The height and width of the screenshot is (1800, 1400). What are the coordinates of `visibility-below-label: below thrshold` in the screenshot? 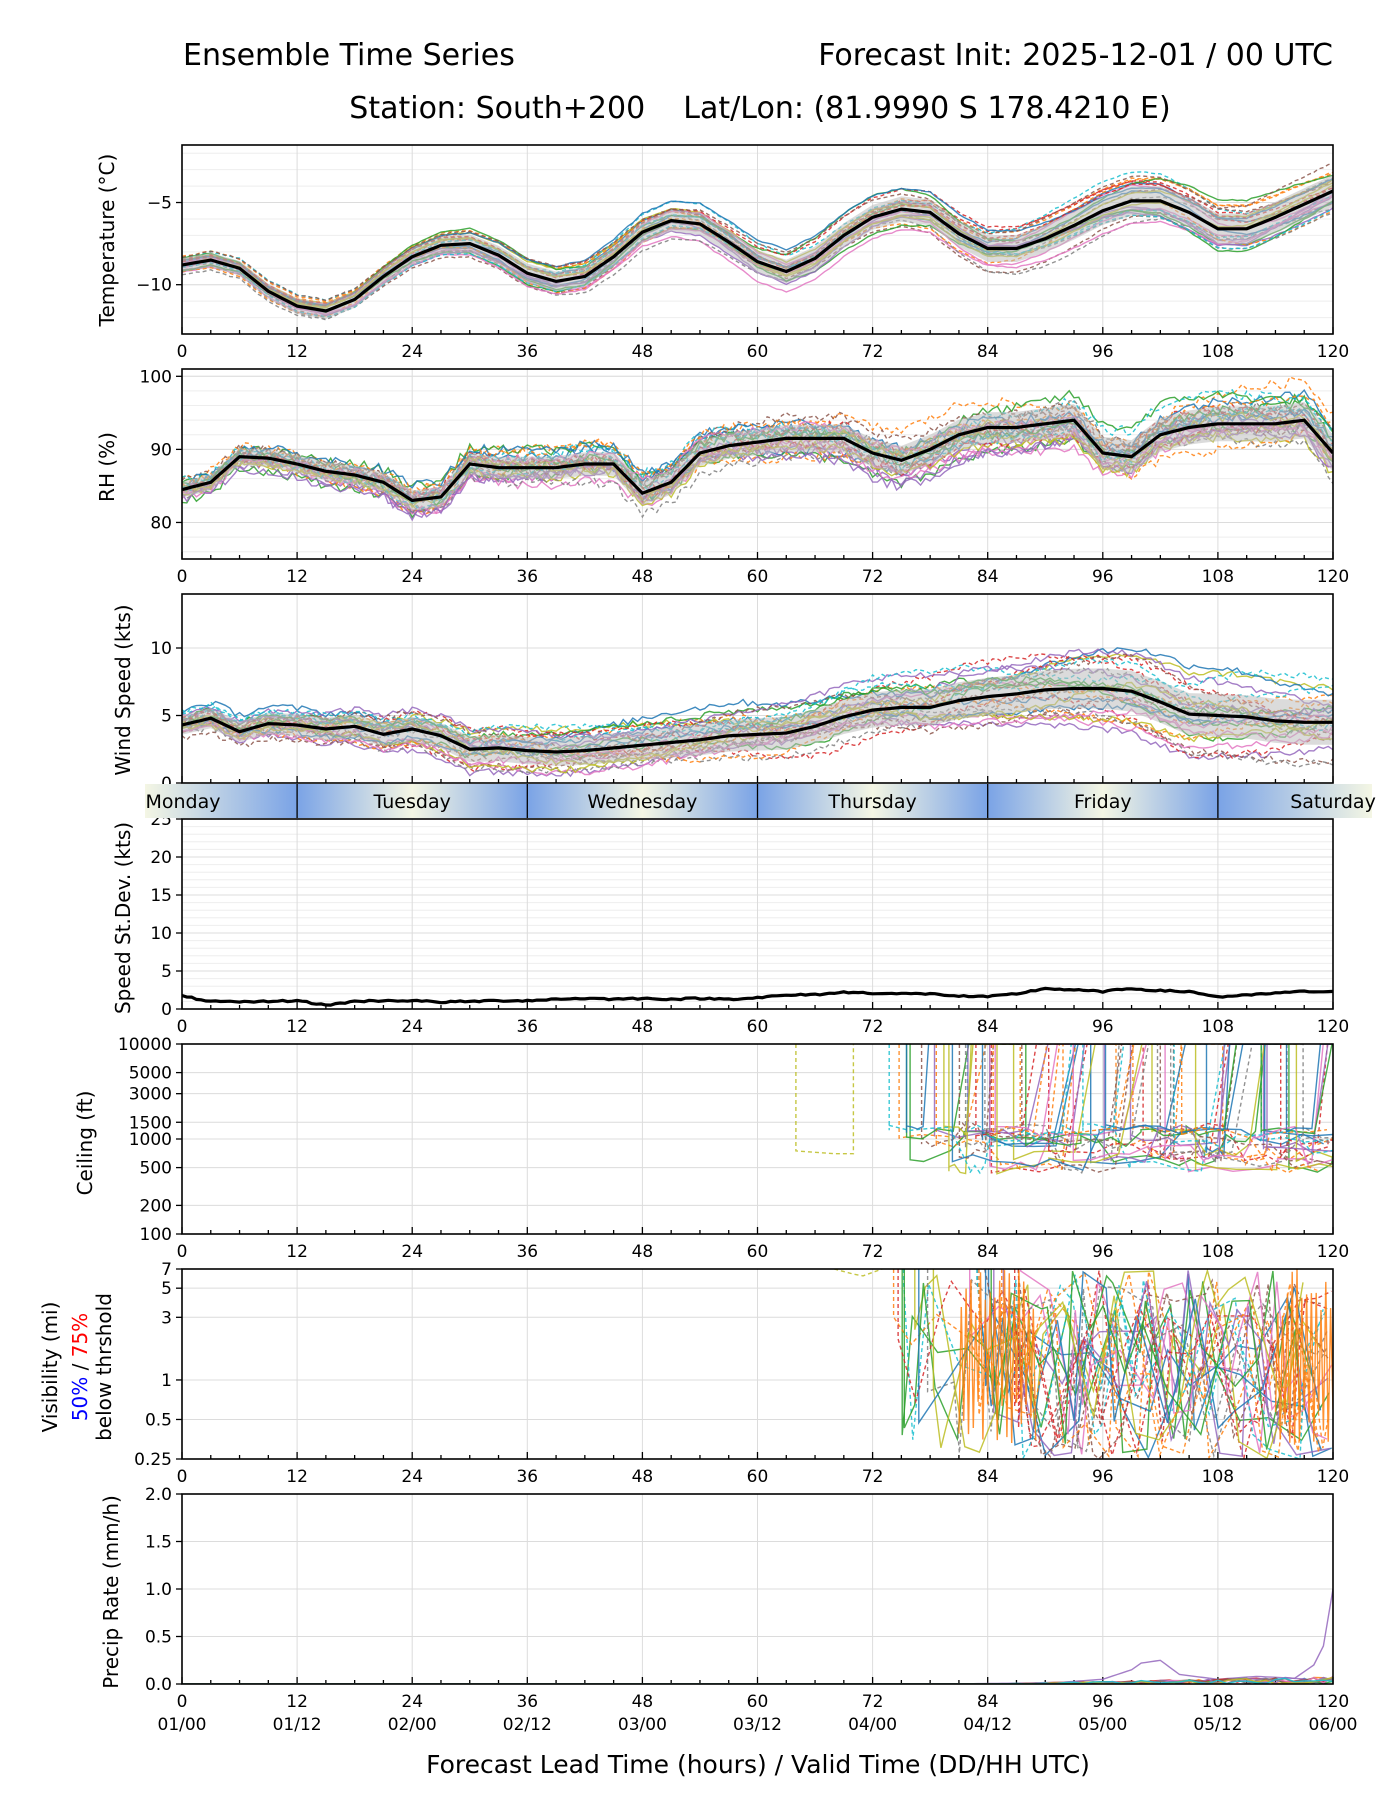 It's located at (104, 1367).